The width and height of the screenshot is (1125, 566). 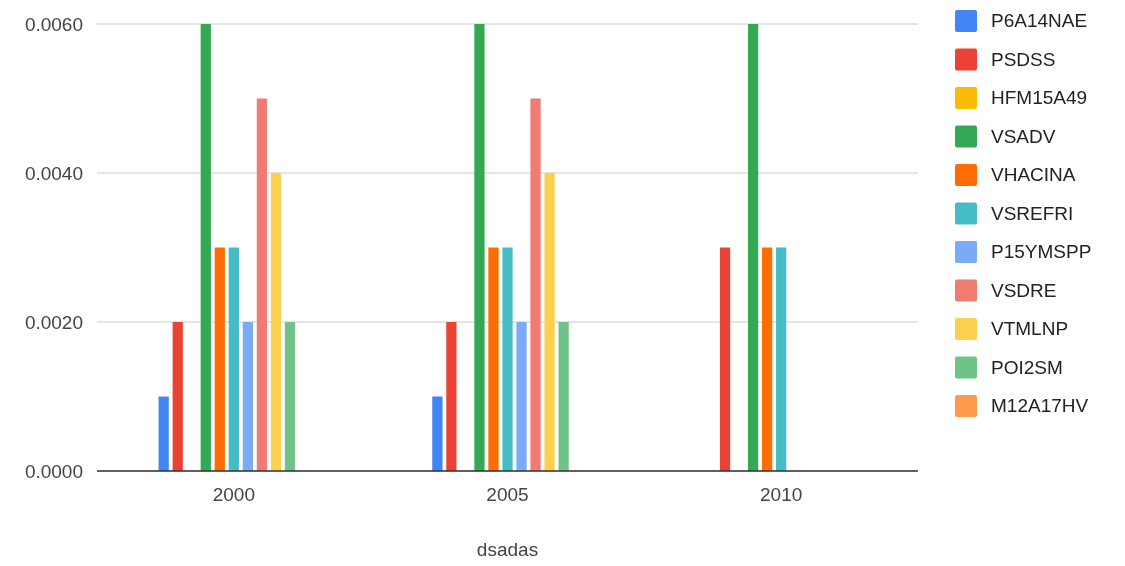 What do you see at coordinates (1027, 367) in the screenshot?
I see `legend-label: POI2SM` at bounding box center [1027, 367].